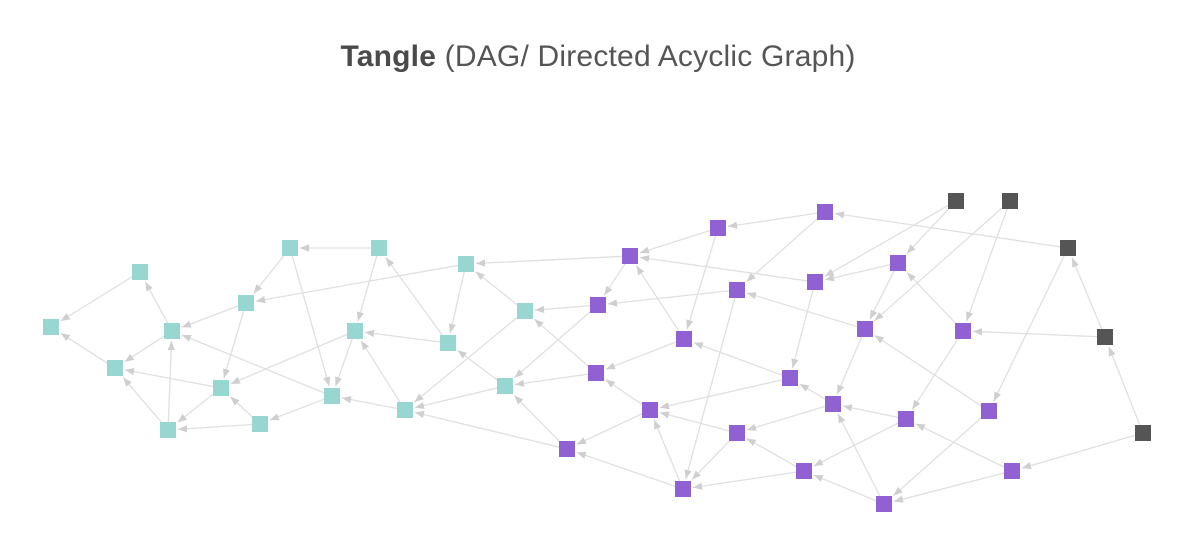 The width and height of the screenshot is (1196, 534). I want to click on edge-t2-t1, so click(97, 298).